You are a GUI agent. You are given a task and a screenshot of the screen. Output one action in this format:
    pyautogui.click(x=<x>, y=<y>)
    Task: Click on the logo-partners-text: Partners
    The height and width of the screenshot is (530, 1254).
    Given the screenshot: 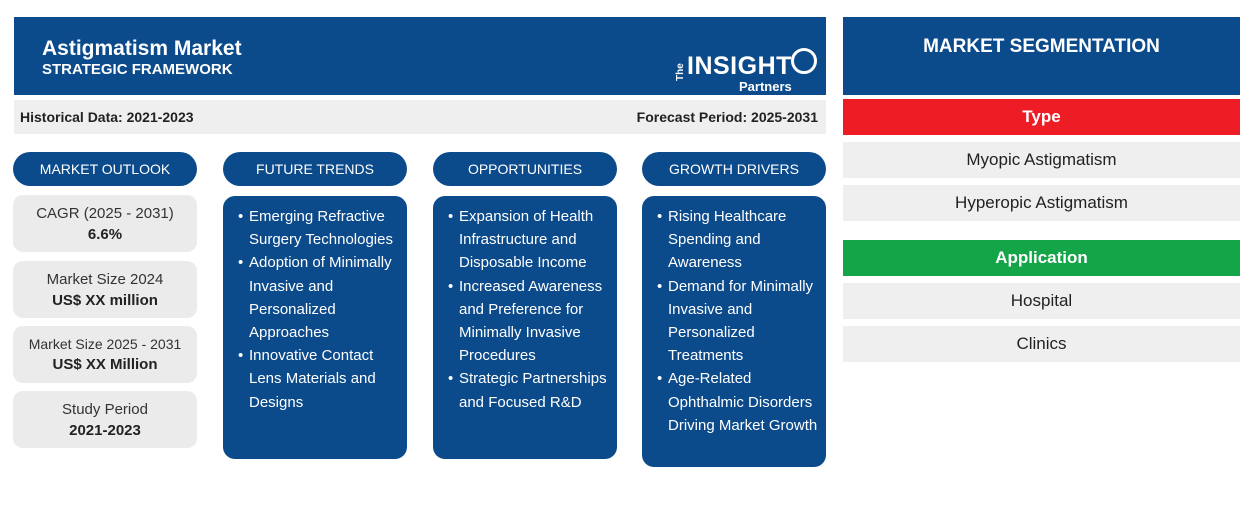 What is the action you would take?
    pyautogui.click(x=765, y=86)
    